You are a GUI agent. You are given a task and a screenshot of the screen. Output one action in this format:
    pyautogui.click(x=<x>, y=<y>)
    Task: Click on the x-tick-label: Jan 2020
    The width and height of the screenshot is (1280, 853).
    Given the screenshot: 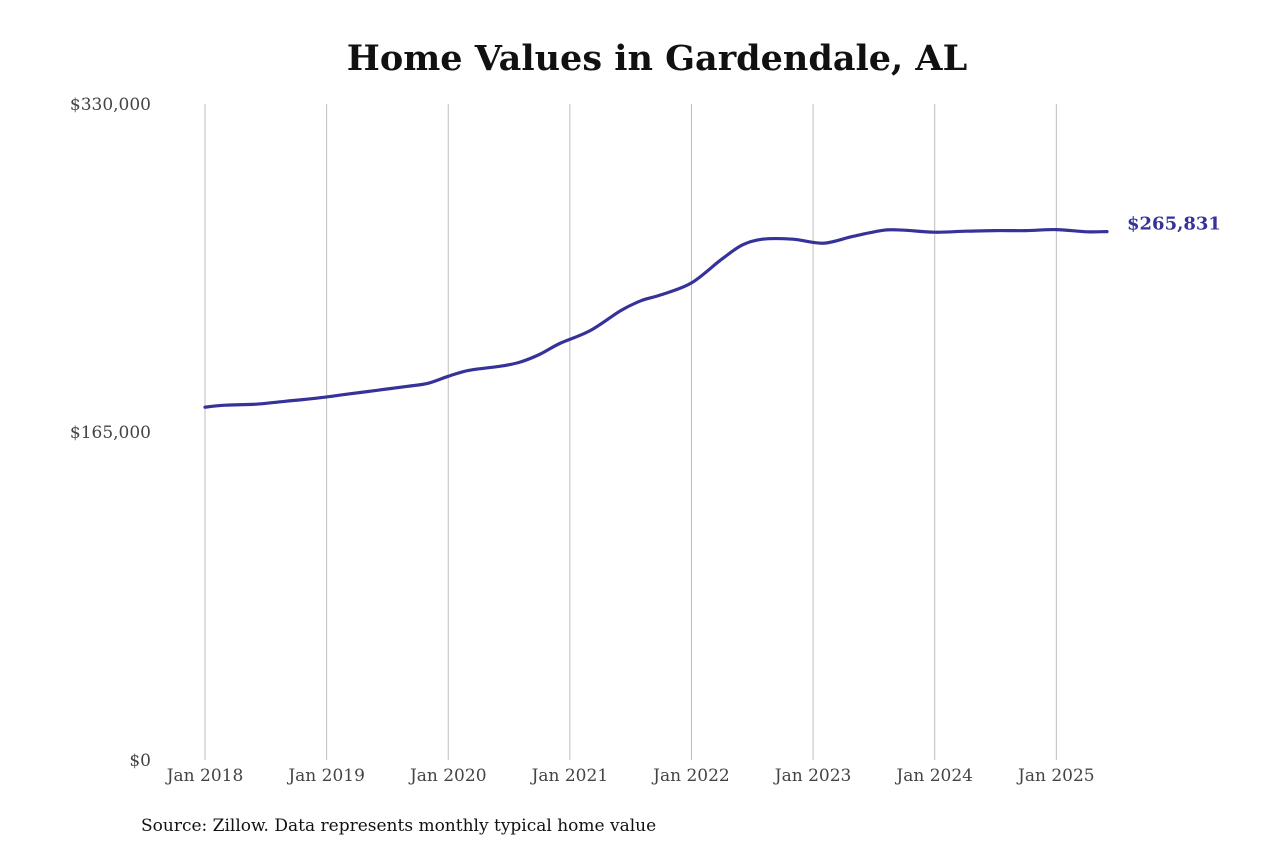 What is the action you would take?
    pyautogui.click(x=447, y=776)
    